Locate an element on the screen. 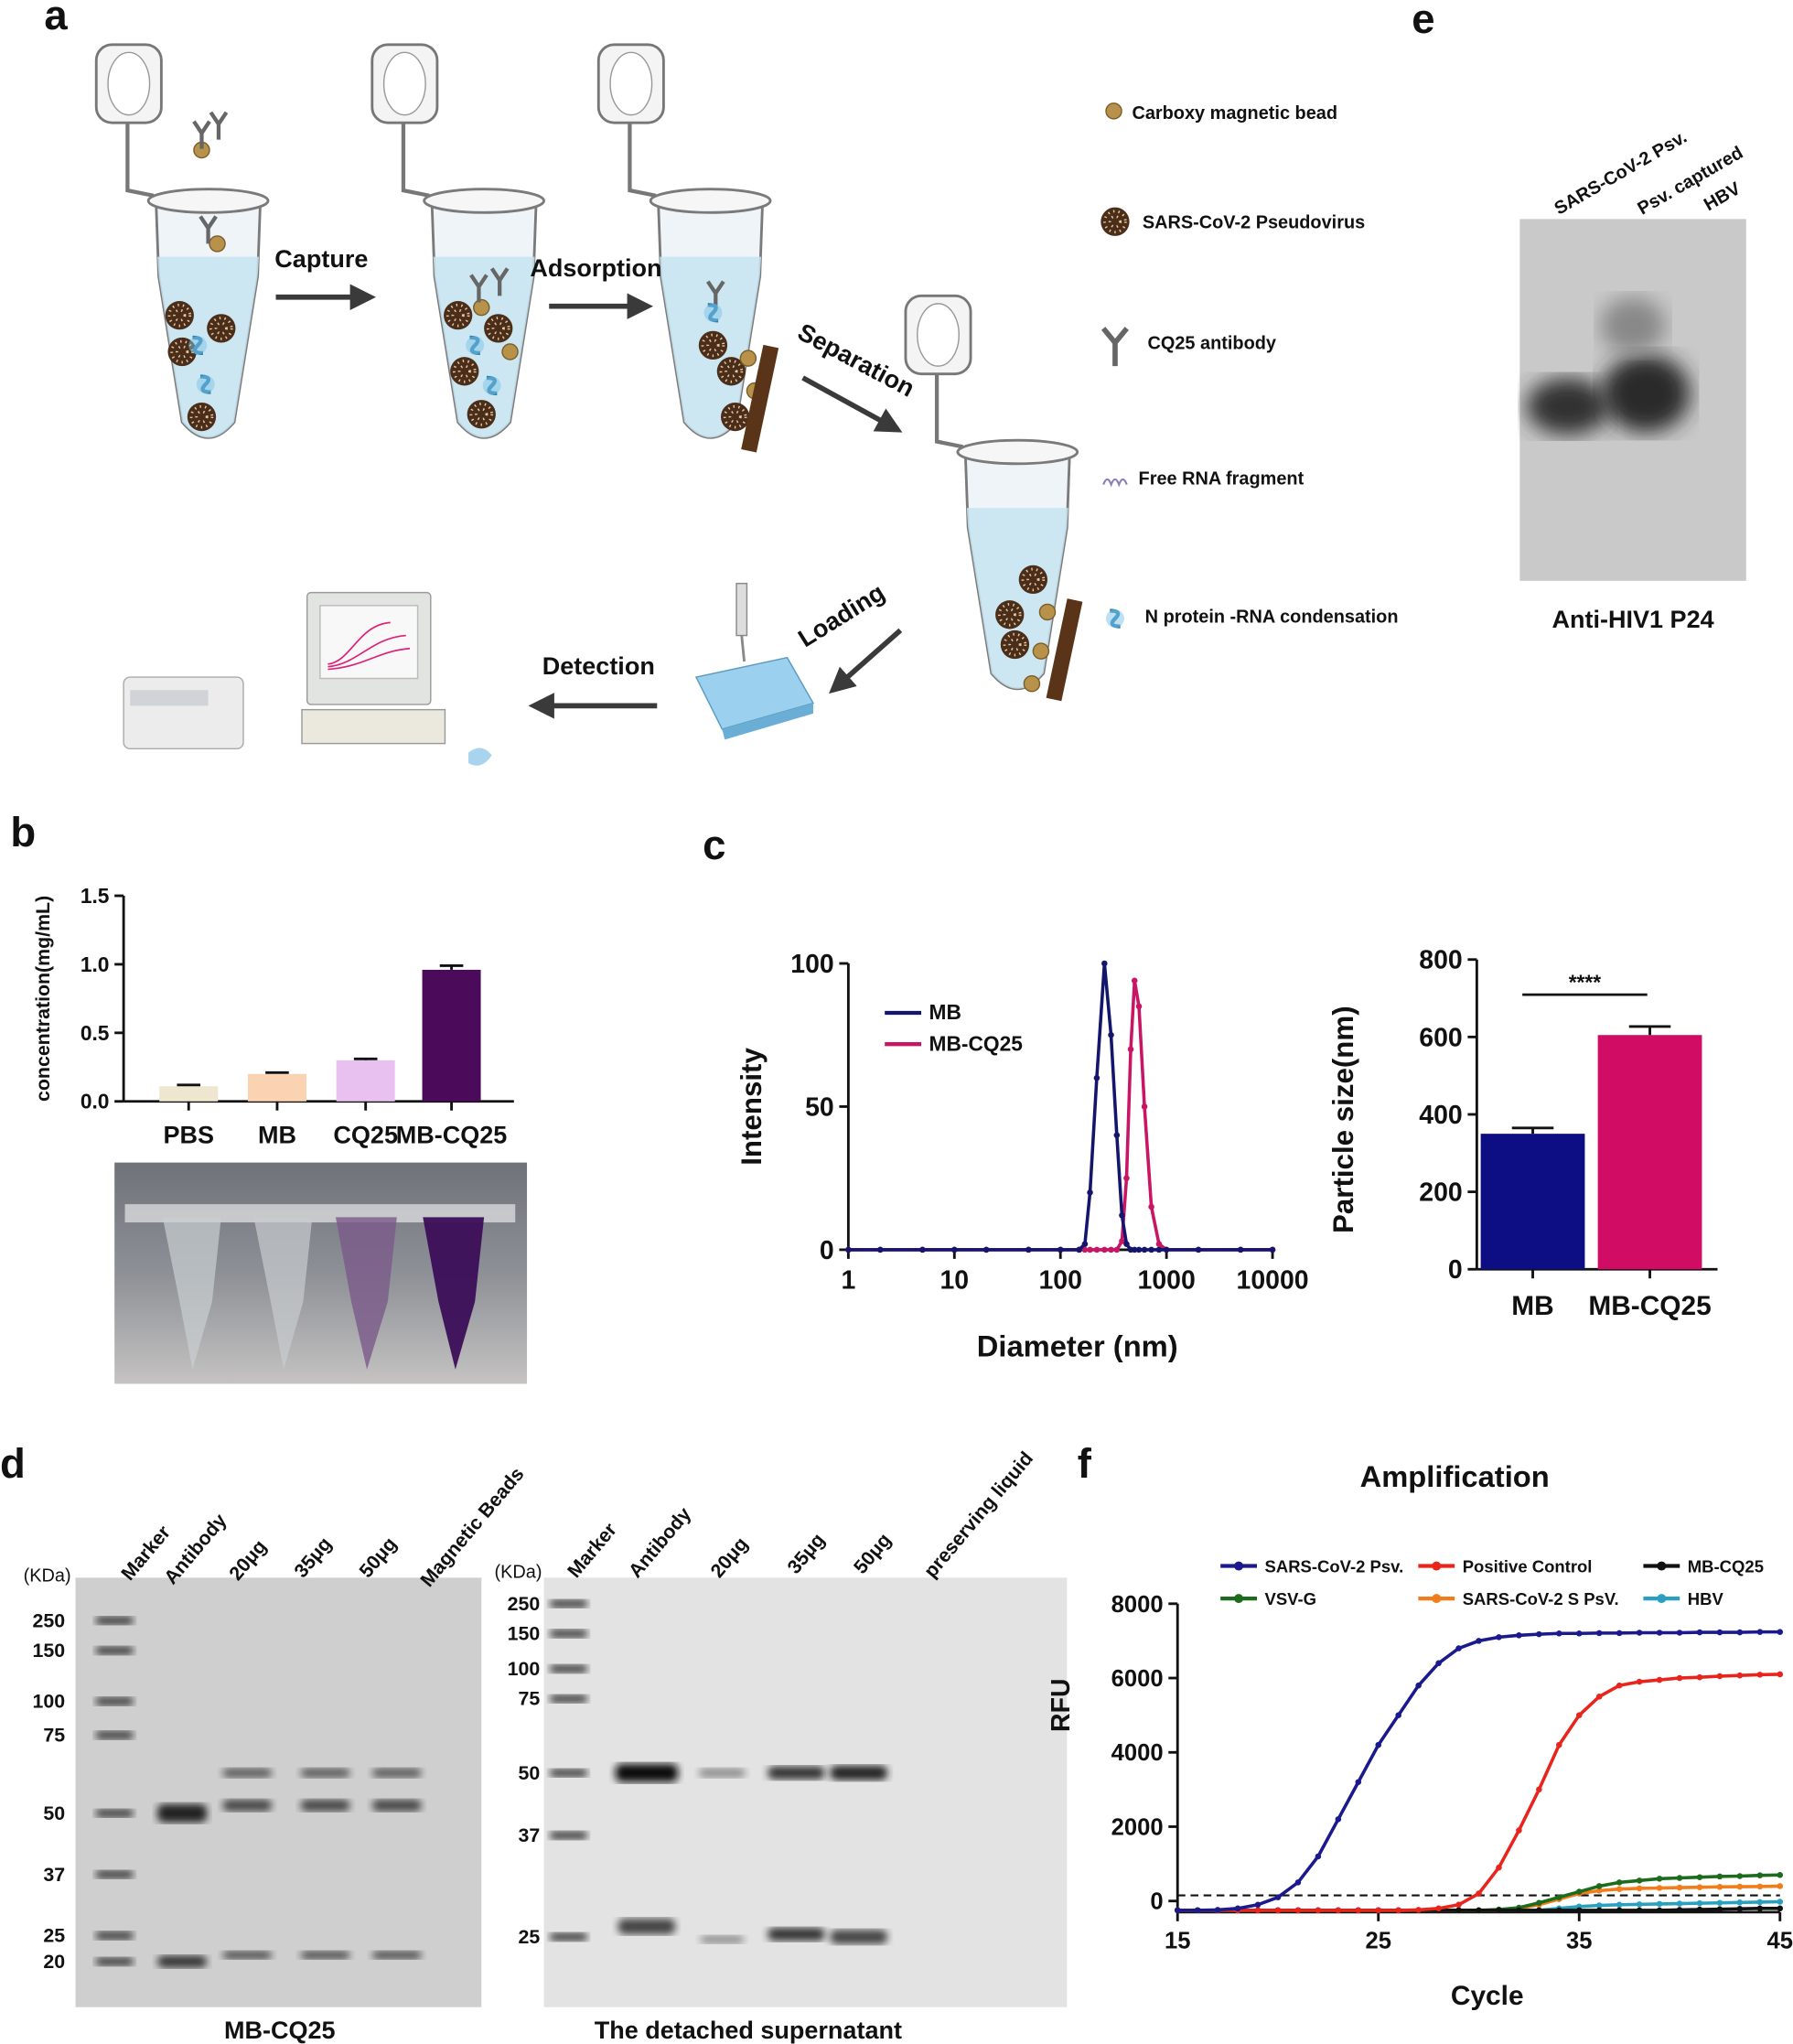  marker-label: 150 is located at coordinates (524, 1634).